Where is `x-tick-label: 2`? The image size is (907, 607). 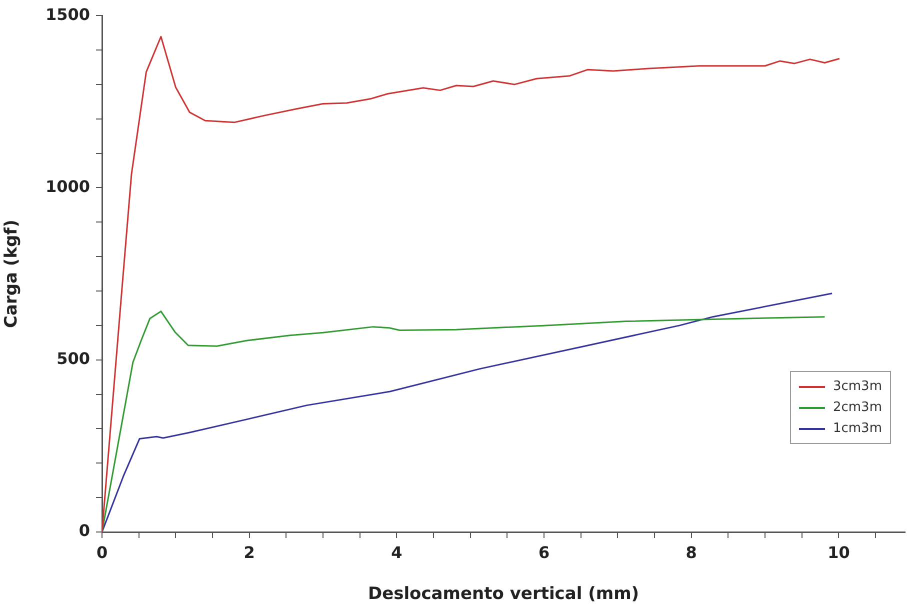 x-tick-label: 2 is located at coordinates (249, 552).